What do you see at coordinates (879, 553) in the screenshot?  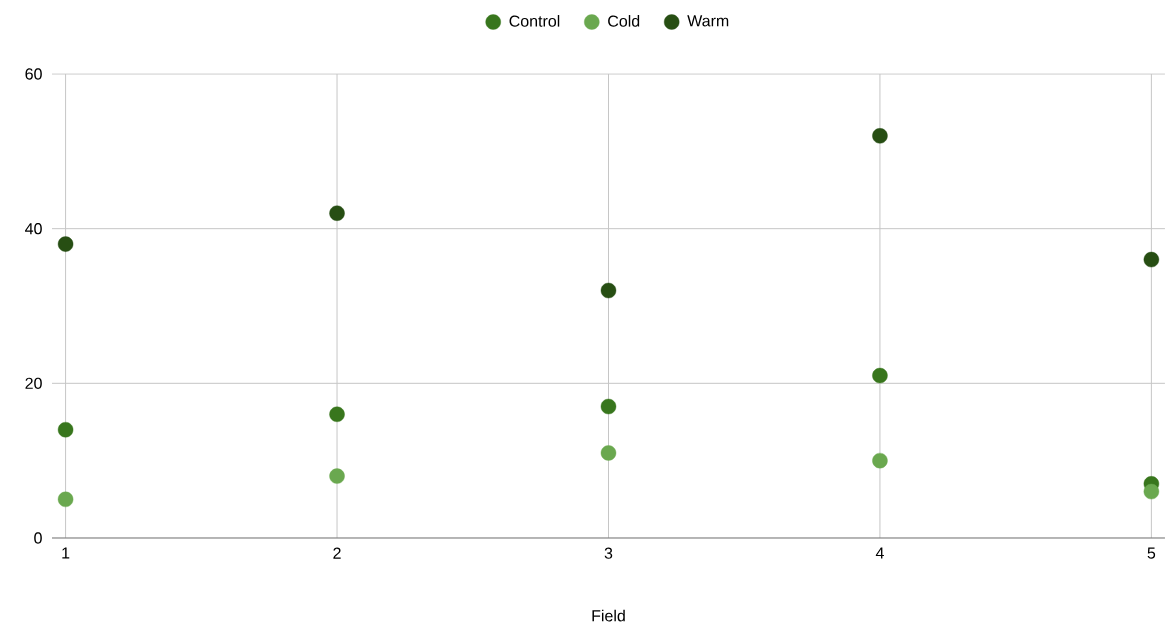 I see `x-tick-label: 4` at bounding box center [879, 553].